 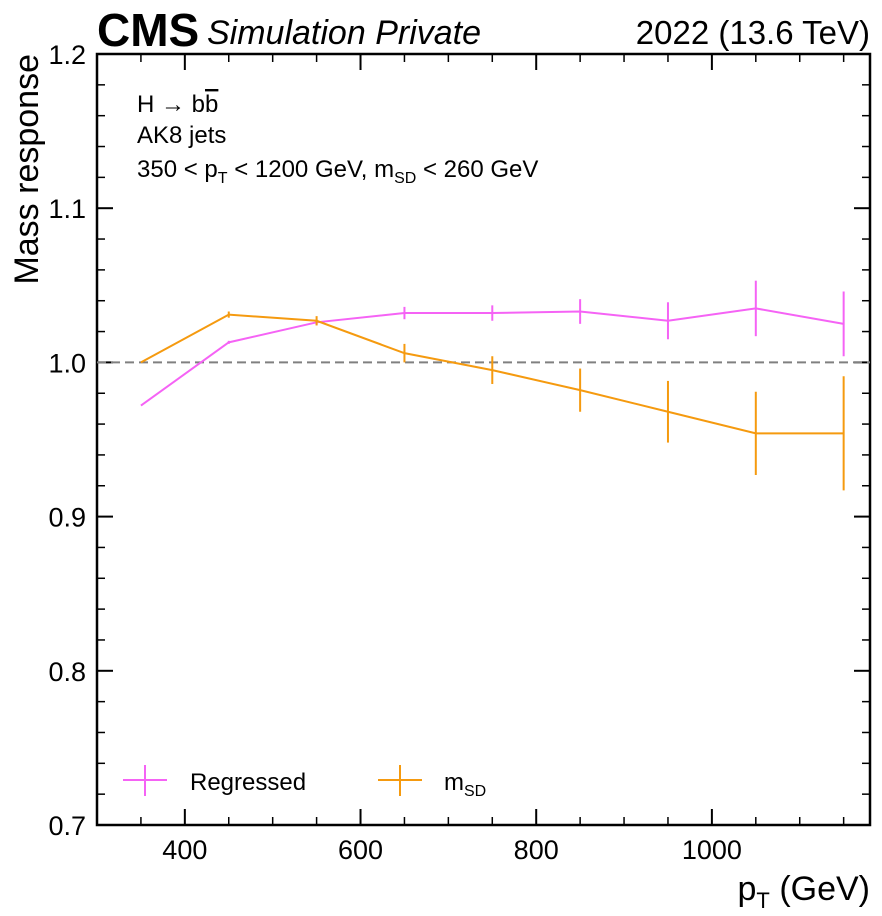 I want to click on lumi-label: 2022 (13.6 TeV), so click(x=753, y=32).